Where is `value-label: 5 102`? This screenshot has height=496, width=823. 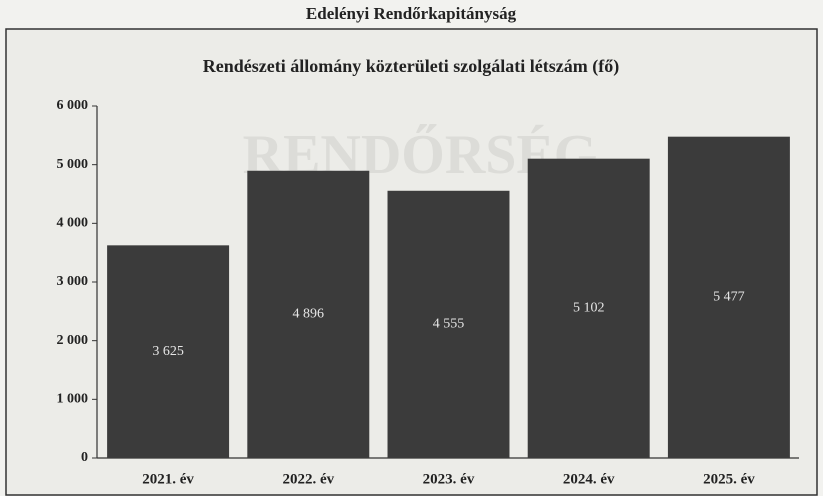 value-label: 5 102 is located at coordinates (589, 308).